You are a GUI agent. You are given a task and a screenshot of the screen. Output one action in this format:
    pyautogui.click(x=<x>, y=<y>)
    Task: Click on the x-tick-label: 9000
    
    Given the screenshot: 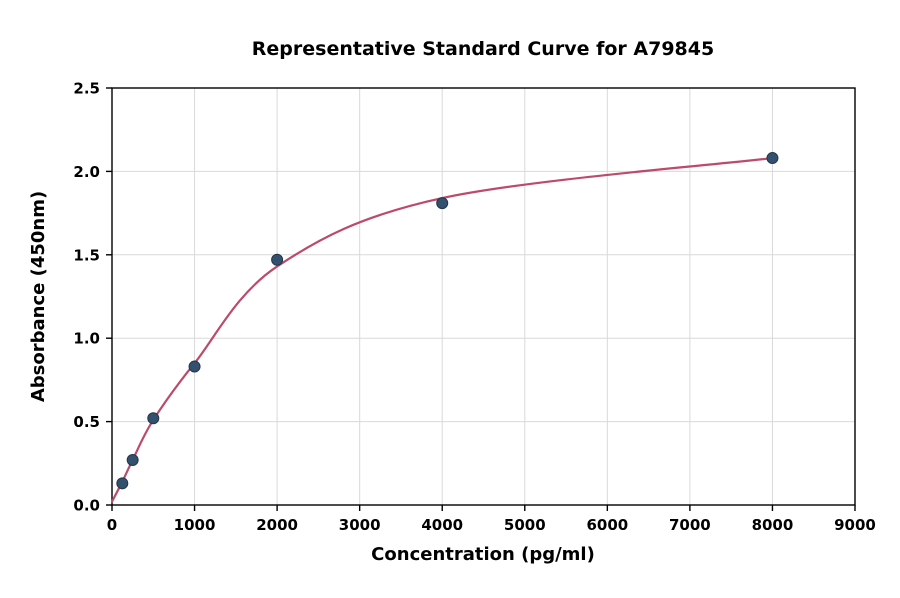 What is the action you would take?
    pyautogui.click(x=855, y=525)
    